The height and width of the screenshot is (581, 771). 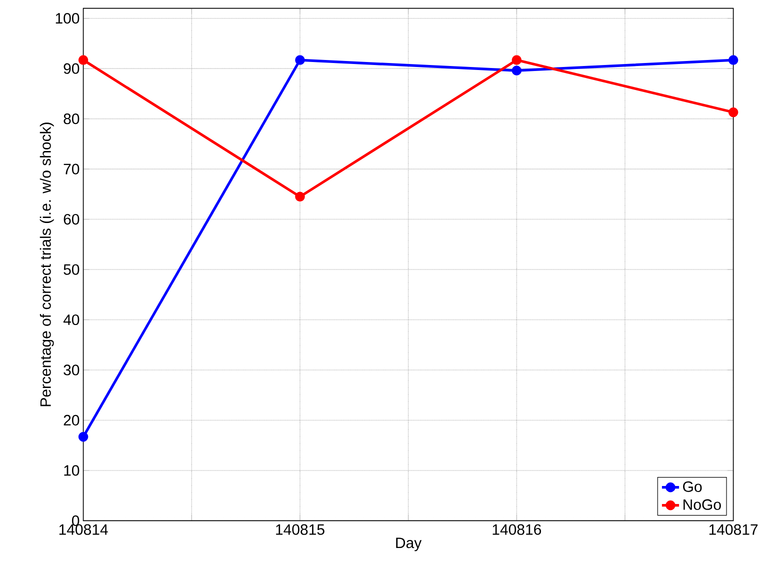 I want to click on x-tick-label: 140817, so click(x=733, y=529).